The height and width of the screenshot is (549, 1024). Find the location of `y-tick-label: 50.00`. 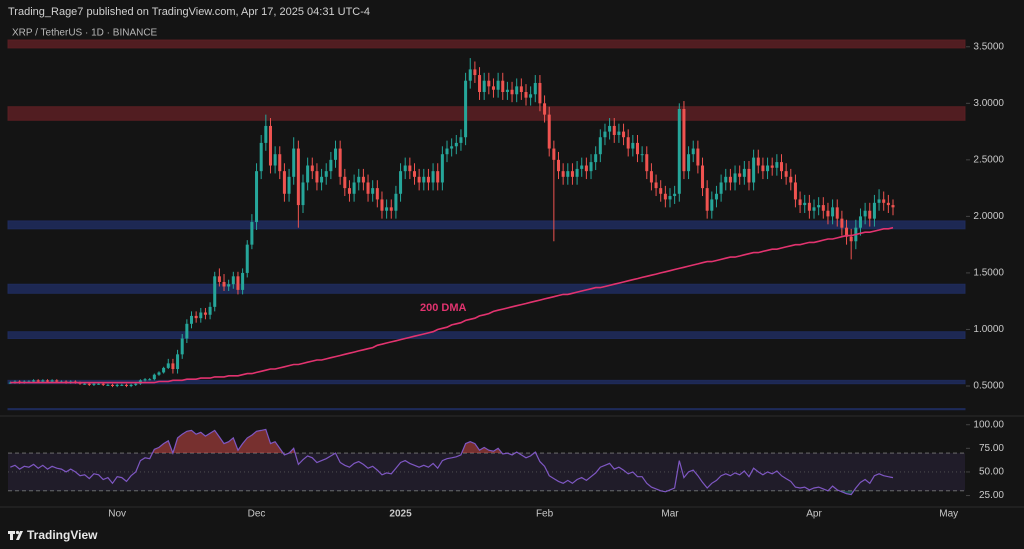

y-tick-label: 50.00 is located at coordinates (991, 472).